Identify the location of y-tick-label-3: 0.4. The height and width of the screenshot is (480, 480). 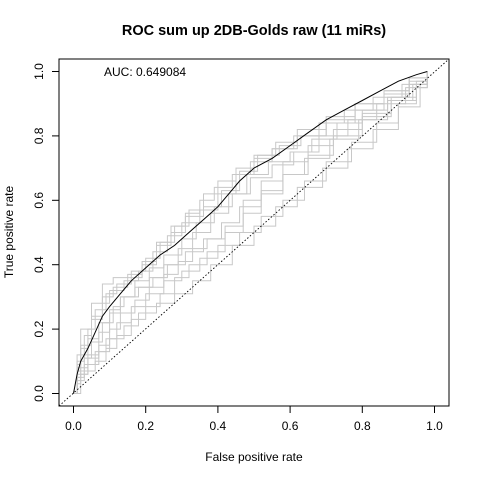
(39, 264).